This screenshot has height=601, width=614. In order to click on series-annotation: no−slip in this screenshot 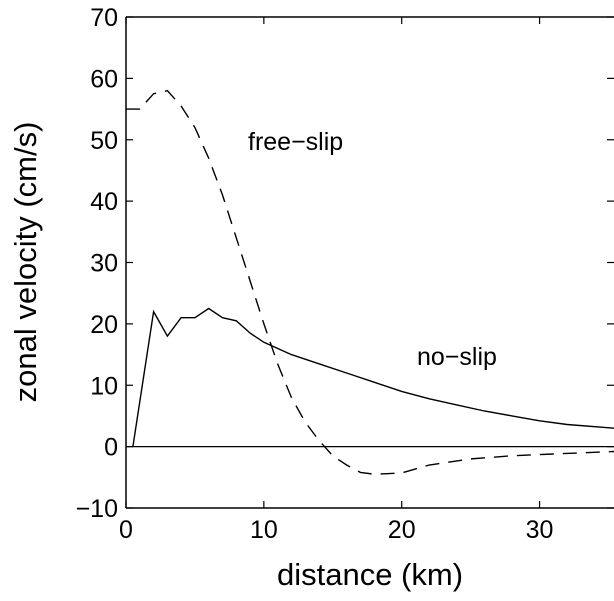, I will do `click(457, 357)`.